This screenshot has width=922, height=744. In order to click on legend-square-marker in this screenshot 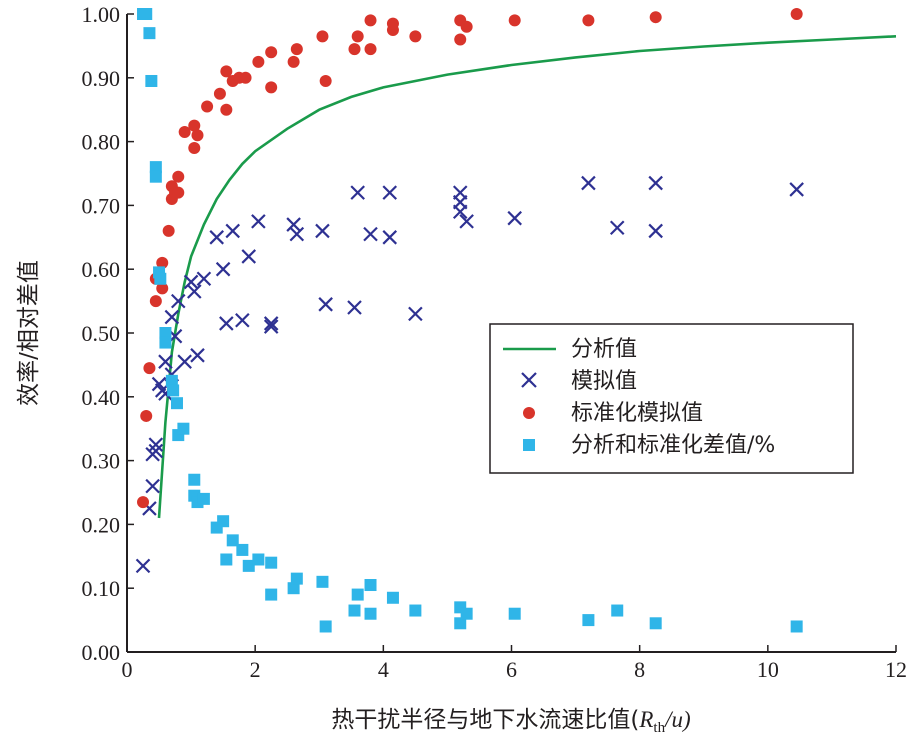, I will do `click(529, 445)`.